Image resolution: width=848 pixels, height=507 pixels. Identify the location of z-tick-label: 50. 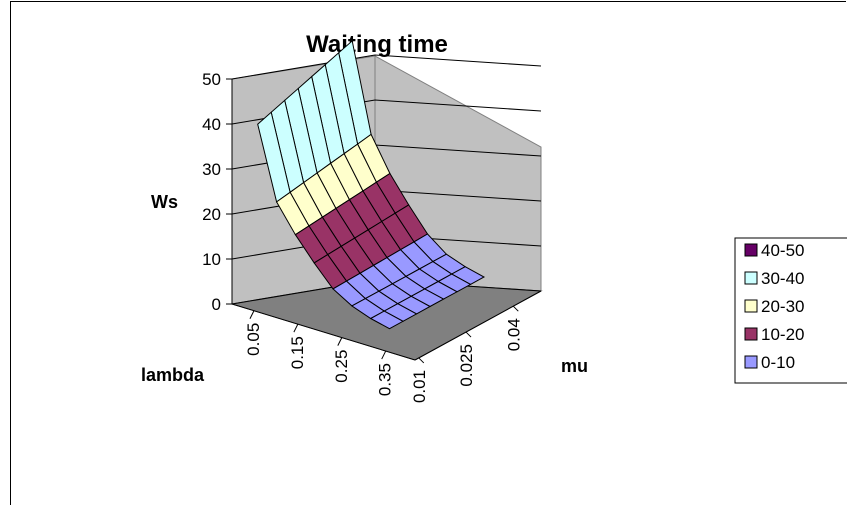
(211, 79).